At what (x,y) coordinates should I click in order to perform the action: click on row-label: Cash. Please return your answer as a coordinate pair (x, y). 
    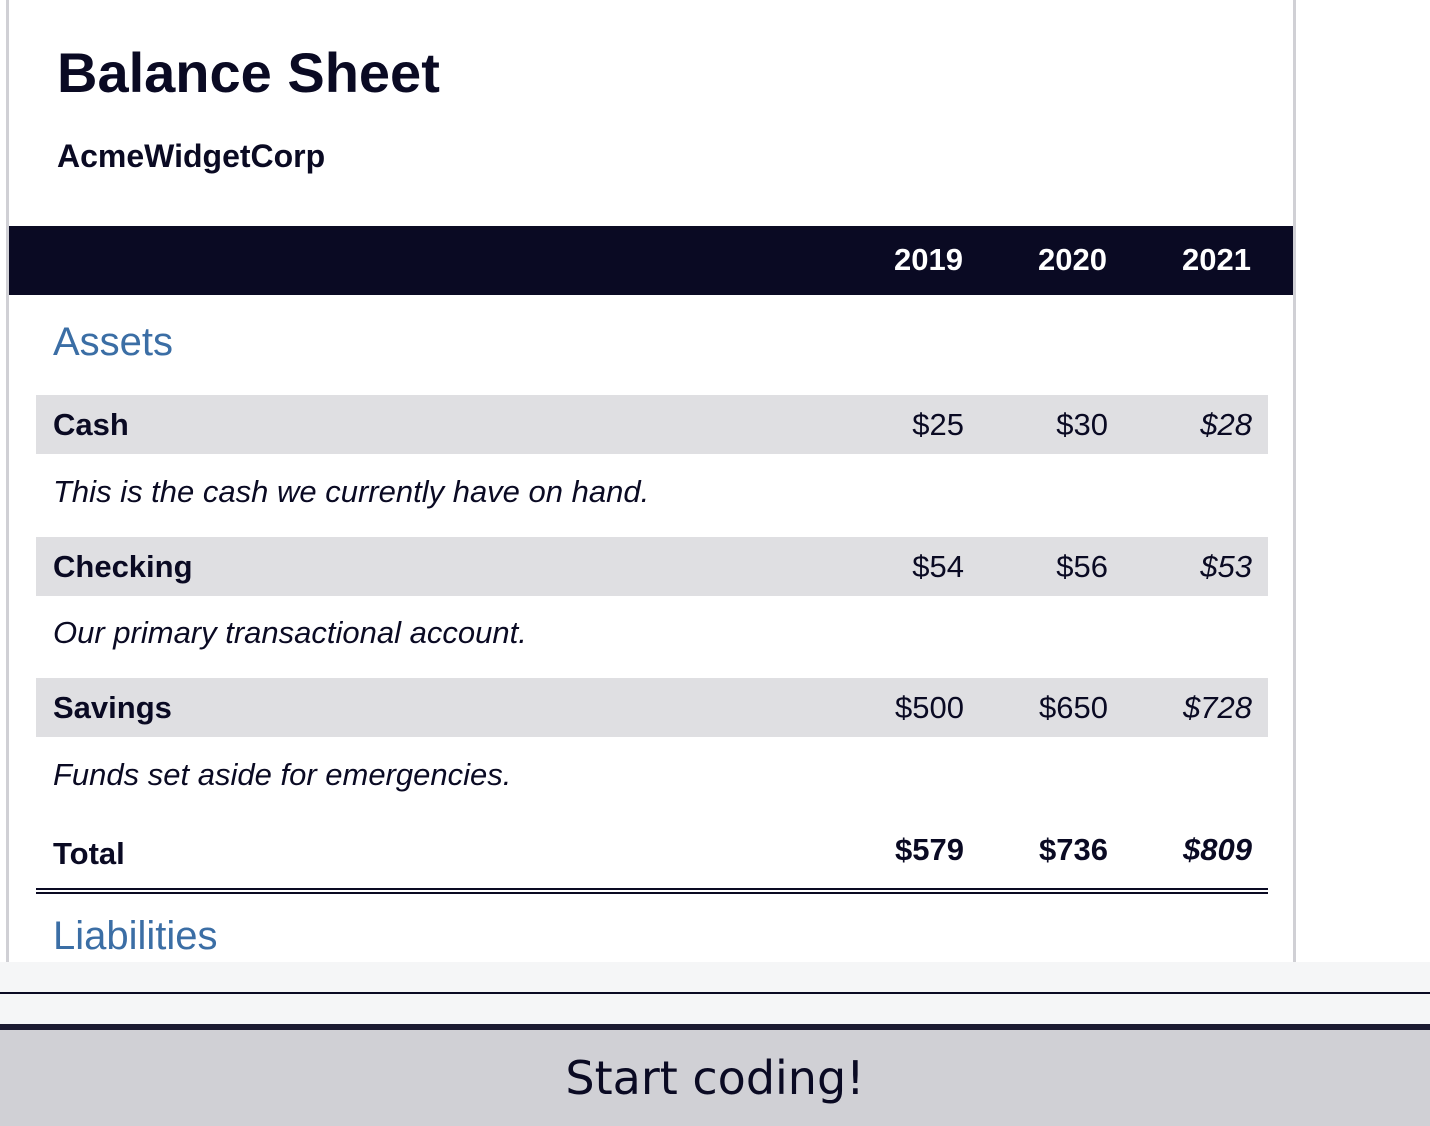
    Looking at the image, I should click on (91, 424).